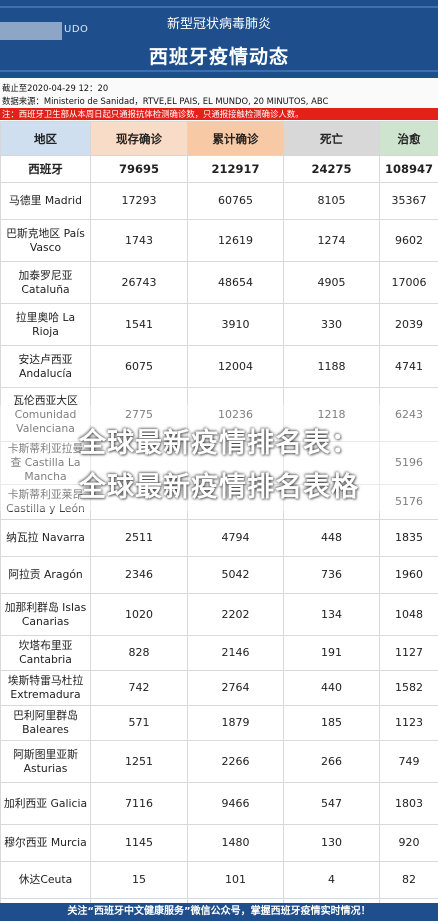 The width and height of the screenshot is (438, 921). Describe the element at coordinates (235, 324) in the screenshot. I see `cell-total: 3910` at that location.